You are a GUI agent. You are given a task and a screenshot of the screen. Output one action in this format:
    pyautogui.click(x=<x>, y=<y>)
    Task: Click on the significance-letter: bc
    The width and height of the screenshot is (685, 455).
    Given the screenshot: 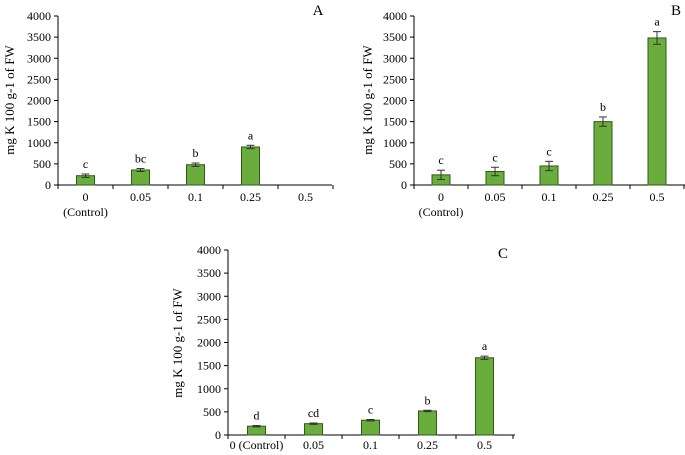 What is the action you would take?
    pyautogui.click(x=140, y=159)
    